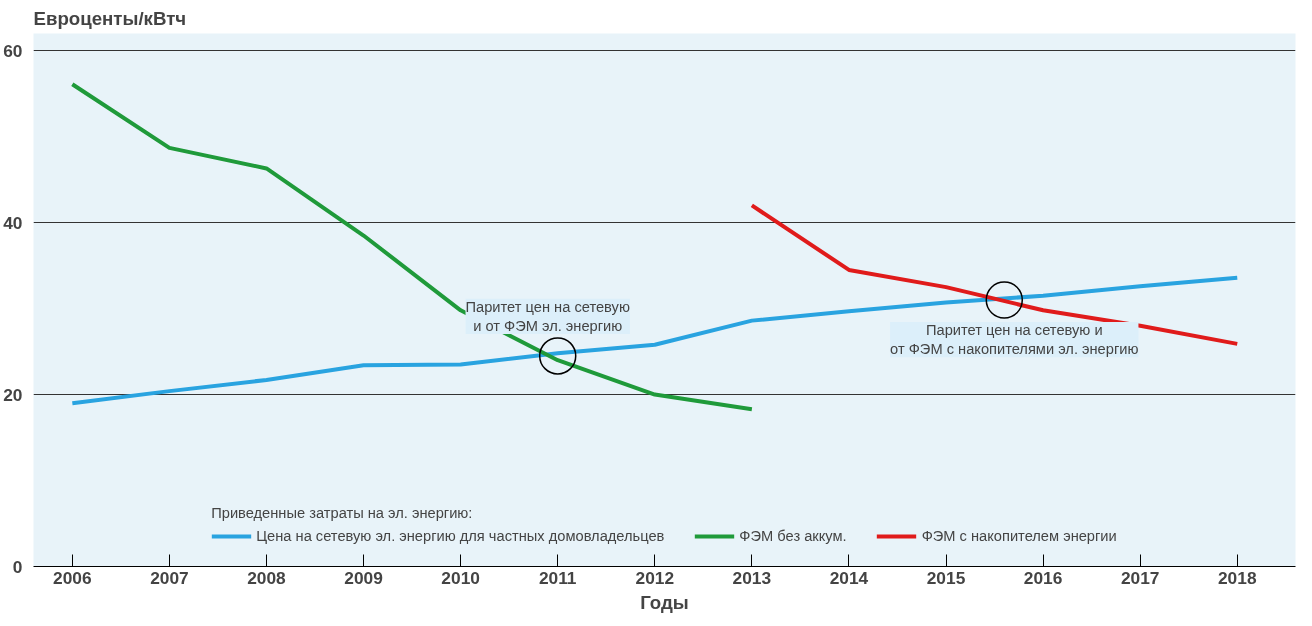 The width and height of the screenshot is (1312, 626). I want to click on x-tick-label: 2006, so click(72, 577).